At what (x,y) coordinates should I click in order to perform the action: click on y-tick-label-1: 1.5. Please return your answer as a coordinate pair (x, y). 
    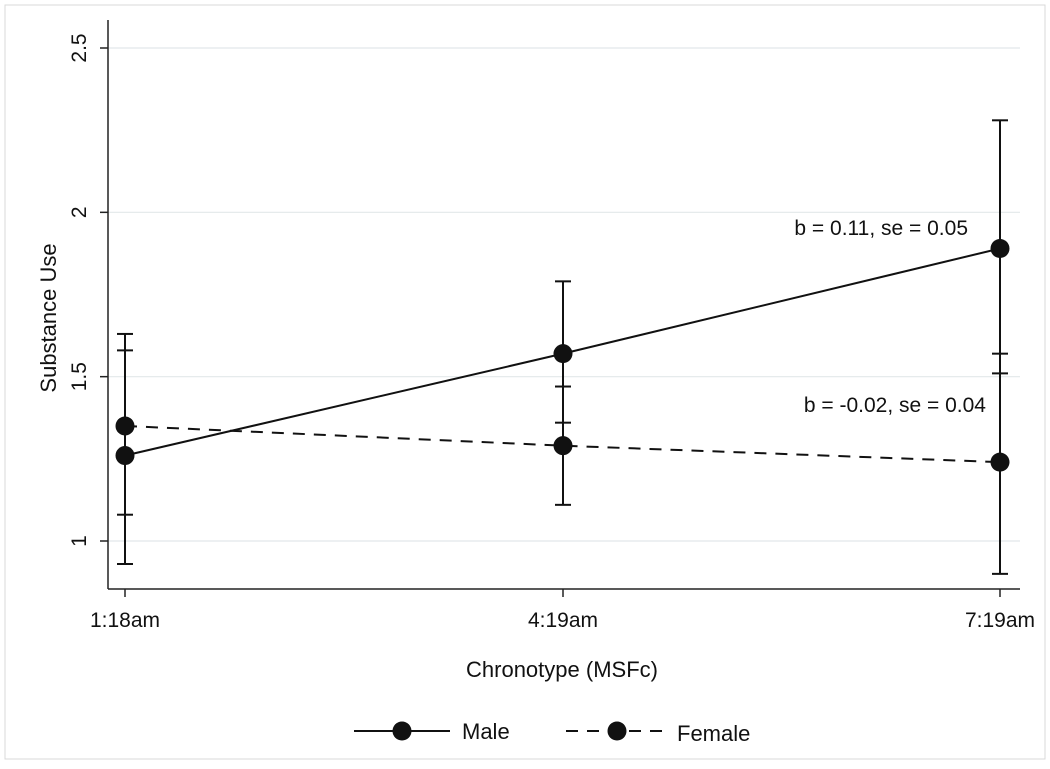
    Looking at the image, I should click on (79, 376).